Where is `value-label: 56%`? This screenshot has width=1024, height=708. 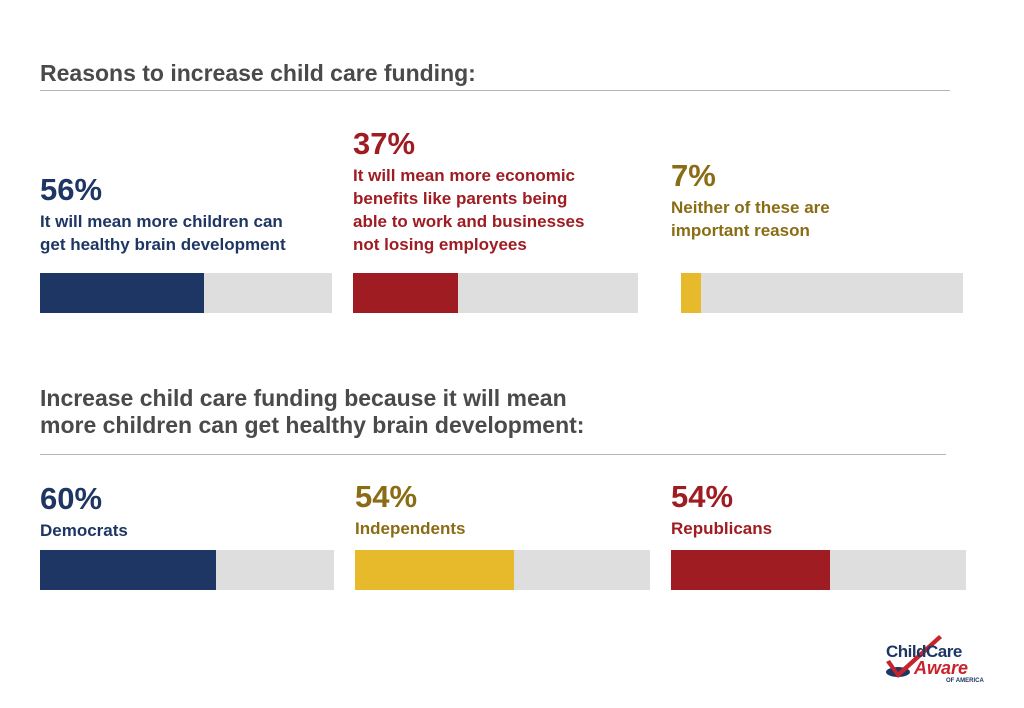
value-label: 56% is located at coordinates (71, 189).